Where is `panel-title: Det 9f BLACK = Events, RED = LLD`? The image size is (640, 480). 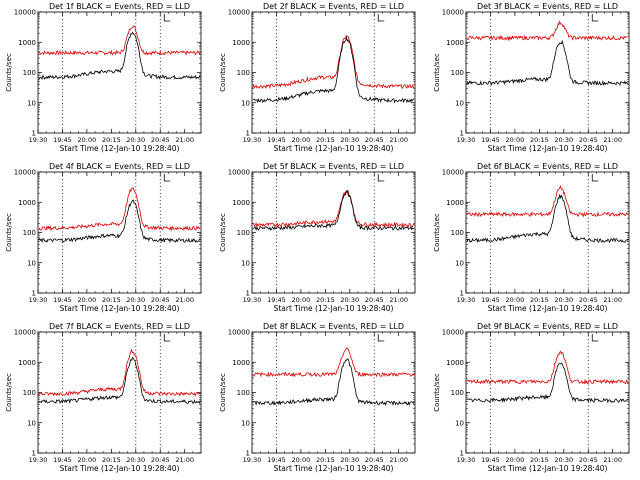
panel-title: Det 9f BLACK = Events, RED = LLD is located at coordinates (547, 326).